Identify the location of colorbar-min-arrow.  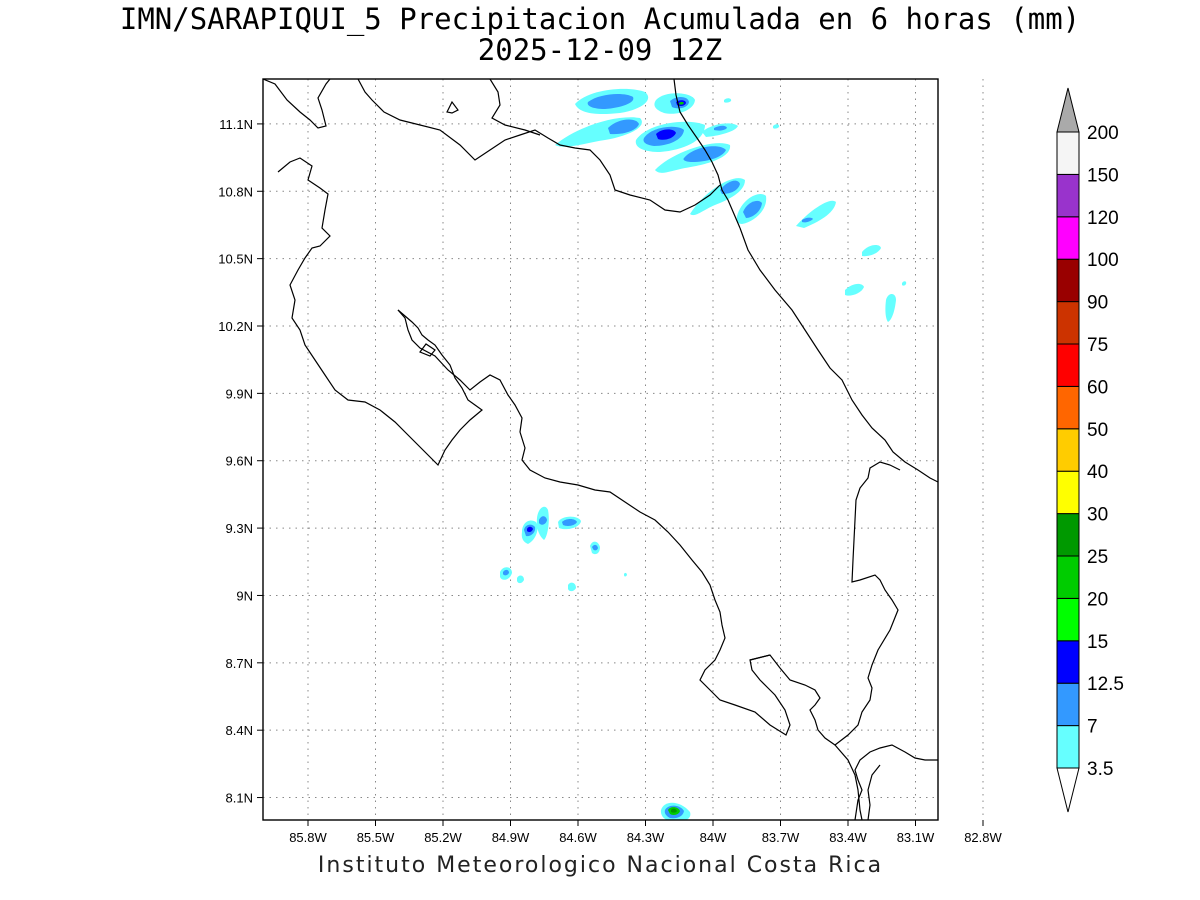
(1068, 790).